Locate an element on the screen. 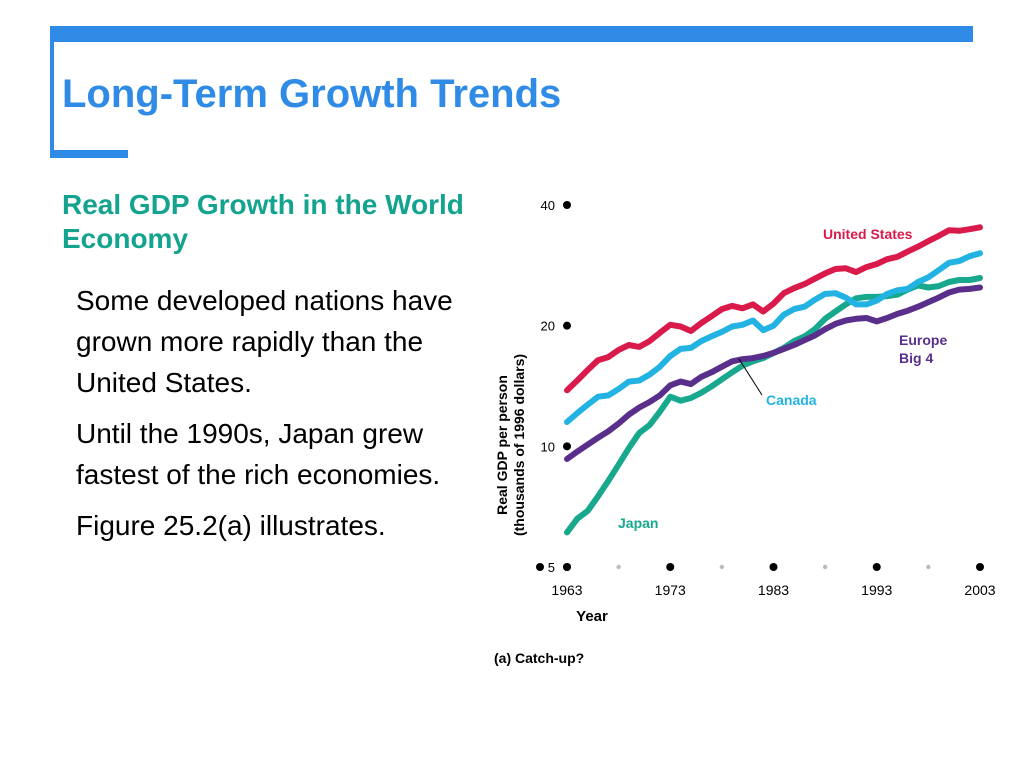 The width and height of the screenshot is (1024, 768). canada-leader-line is located at coordinates (750, 377).